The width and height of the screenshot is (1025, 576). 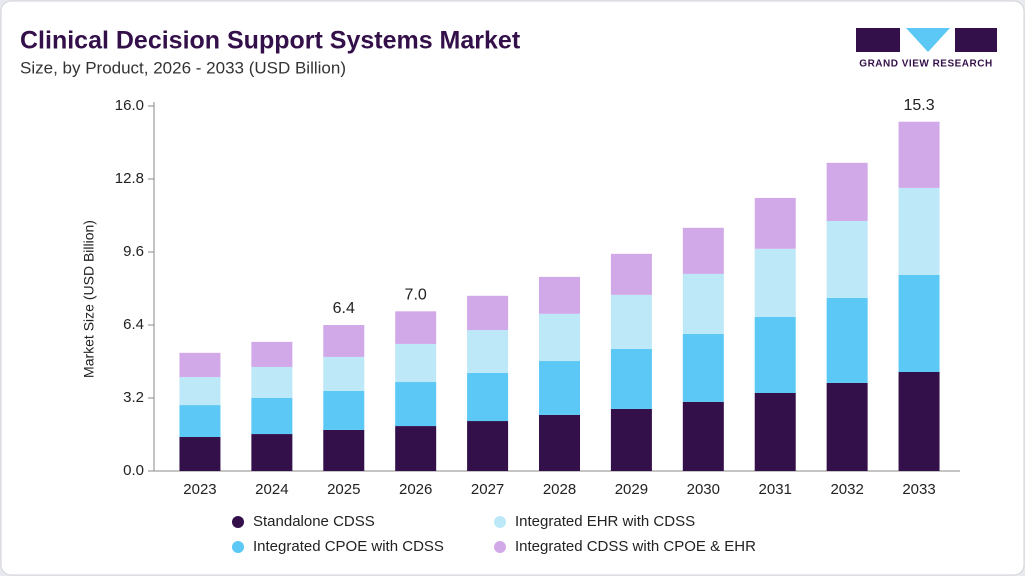 What do you see at coordinates (348, 546) in the screenshot?
I see `legend-label: Integrated CPOE with CDSS` at bounding box center [348, 546].